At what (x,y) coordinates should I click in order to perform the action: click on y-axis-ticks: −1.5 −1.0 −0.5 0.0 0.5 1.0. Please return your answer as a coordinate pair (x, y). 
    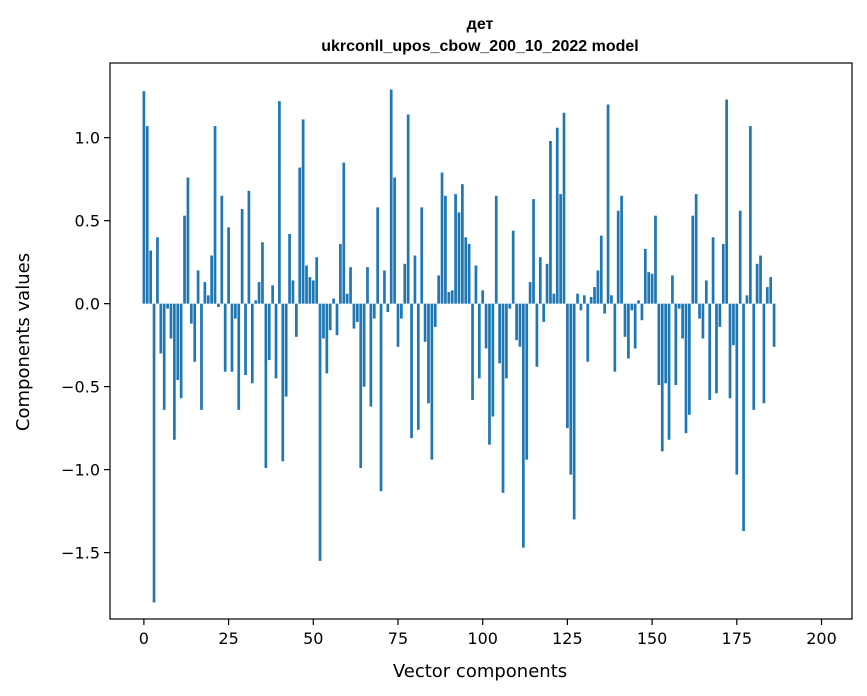
    Looking at the image, I should click on (85, 346).